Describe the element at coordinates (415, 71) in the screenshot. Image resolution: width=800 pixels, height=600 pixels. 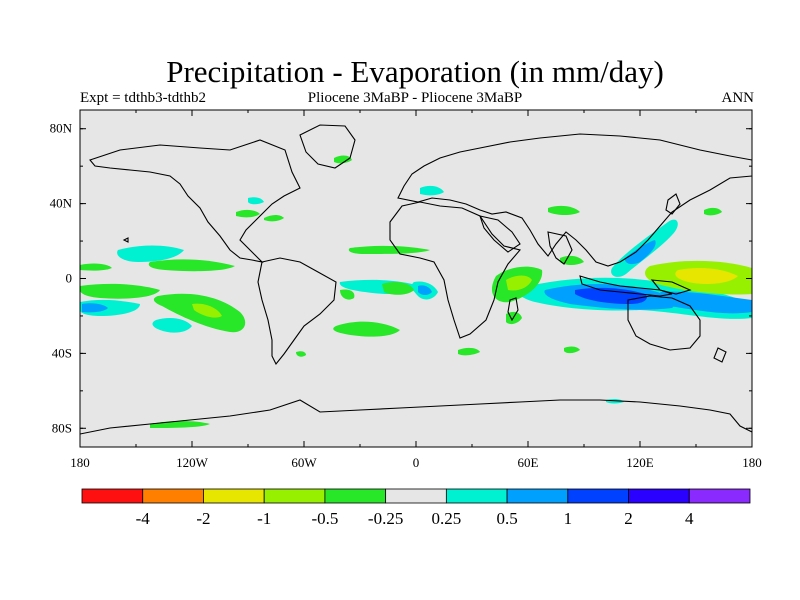
I see `chart-title: Precipitation - Evaporation (in mm/day)` at that location.